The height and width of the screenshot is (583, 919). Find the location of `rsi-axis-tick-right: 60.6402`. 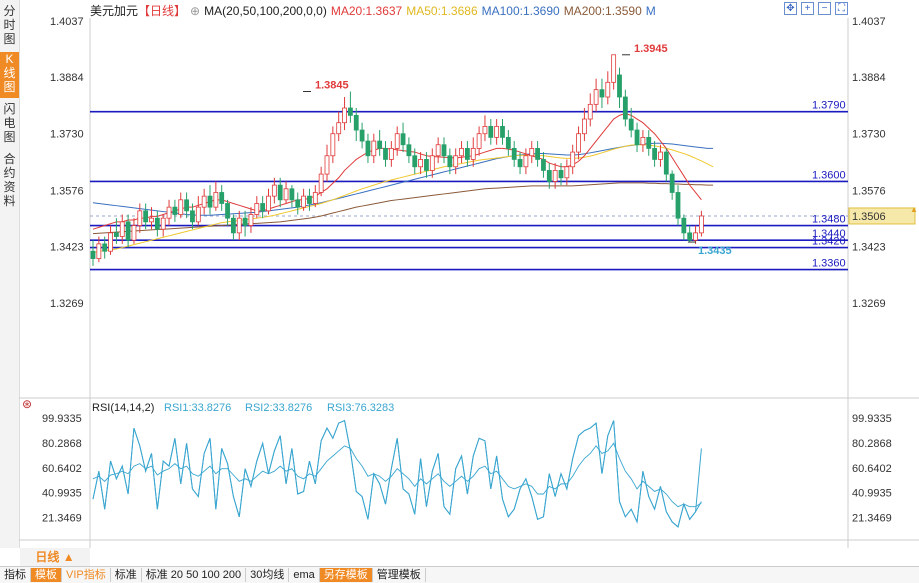

rsi-axis-tick-right: 60.6402 is located at coordinates (872, 469).